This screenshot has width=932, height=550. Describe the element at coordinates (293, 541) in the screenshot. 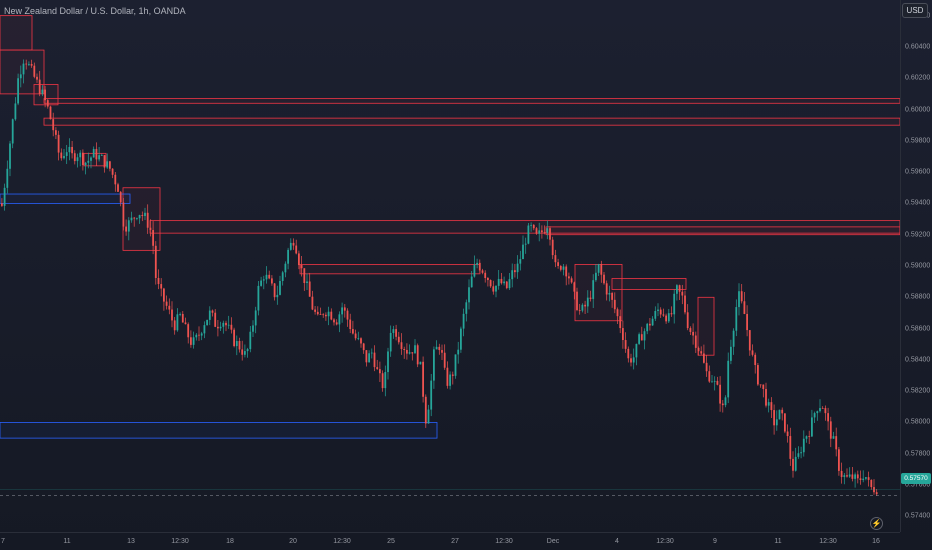

I see `time-tick-label: 20` at that location.